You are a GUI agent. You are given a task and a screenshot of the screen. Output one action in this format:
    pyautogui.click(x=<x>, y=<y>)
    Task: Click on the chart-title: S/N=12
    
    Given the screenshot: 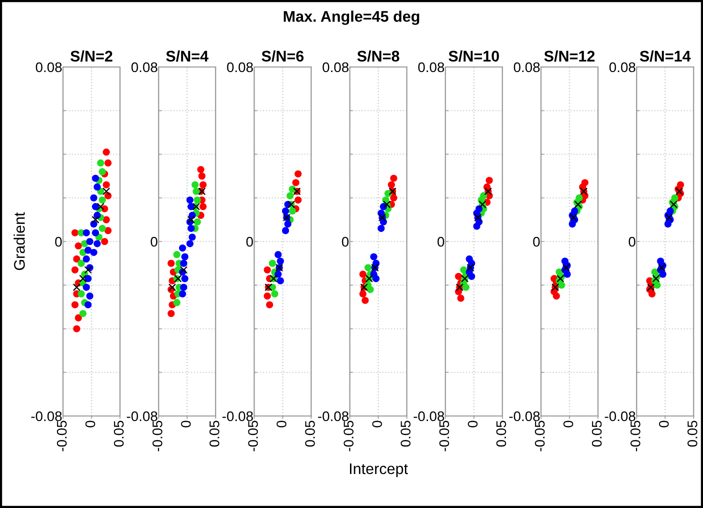 What is the action you would take?
    pyautogui.click(x=569, y=56)
    